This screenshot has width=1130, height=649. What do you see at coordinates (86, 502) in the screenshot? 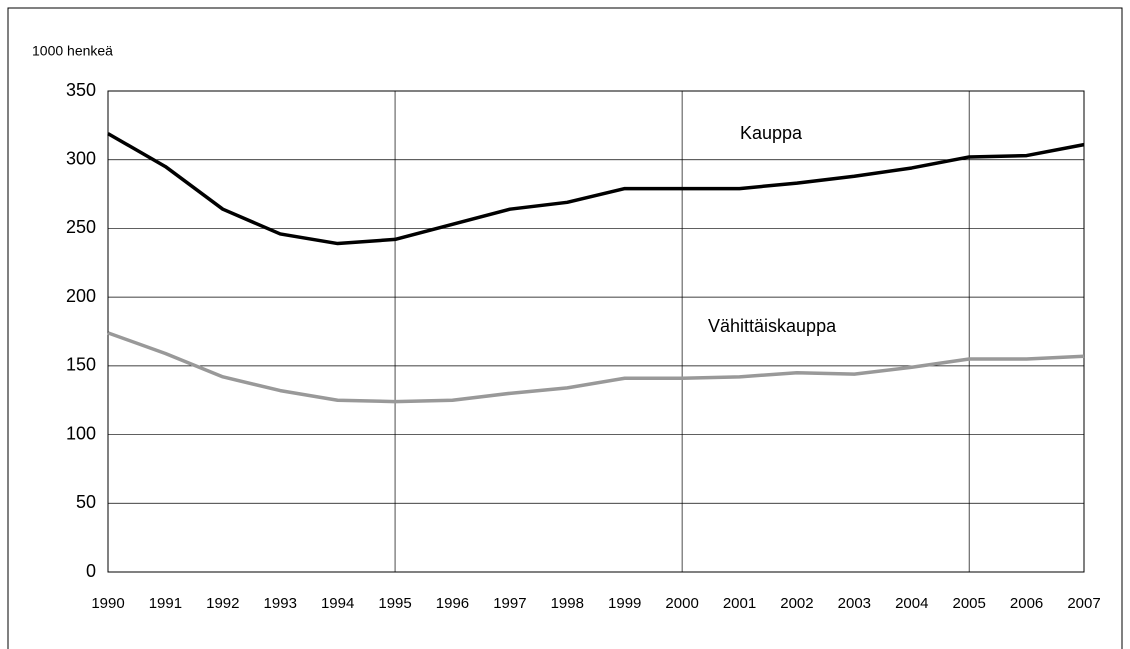
I see `y-tick-label: 50` at bounding box center [86, 502].